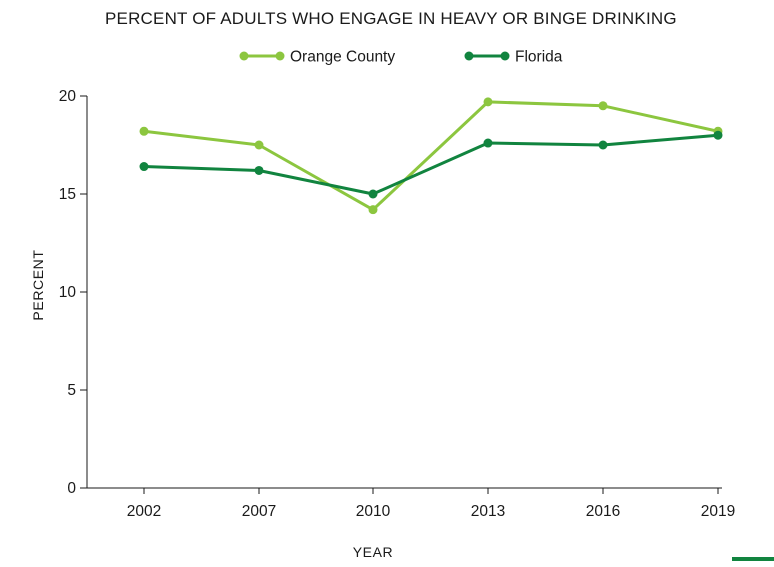  I want to click on x-tick-label: 2007, so click(259, 511).